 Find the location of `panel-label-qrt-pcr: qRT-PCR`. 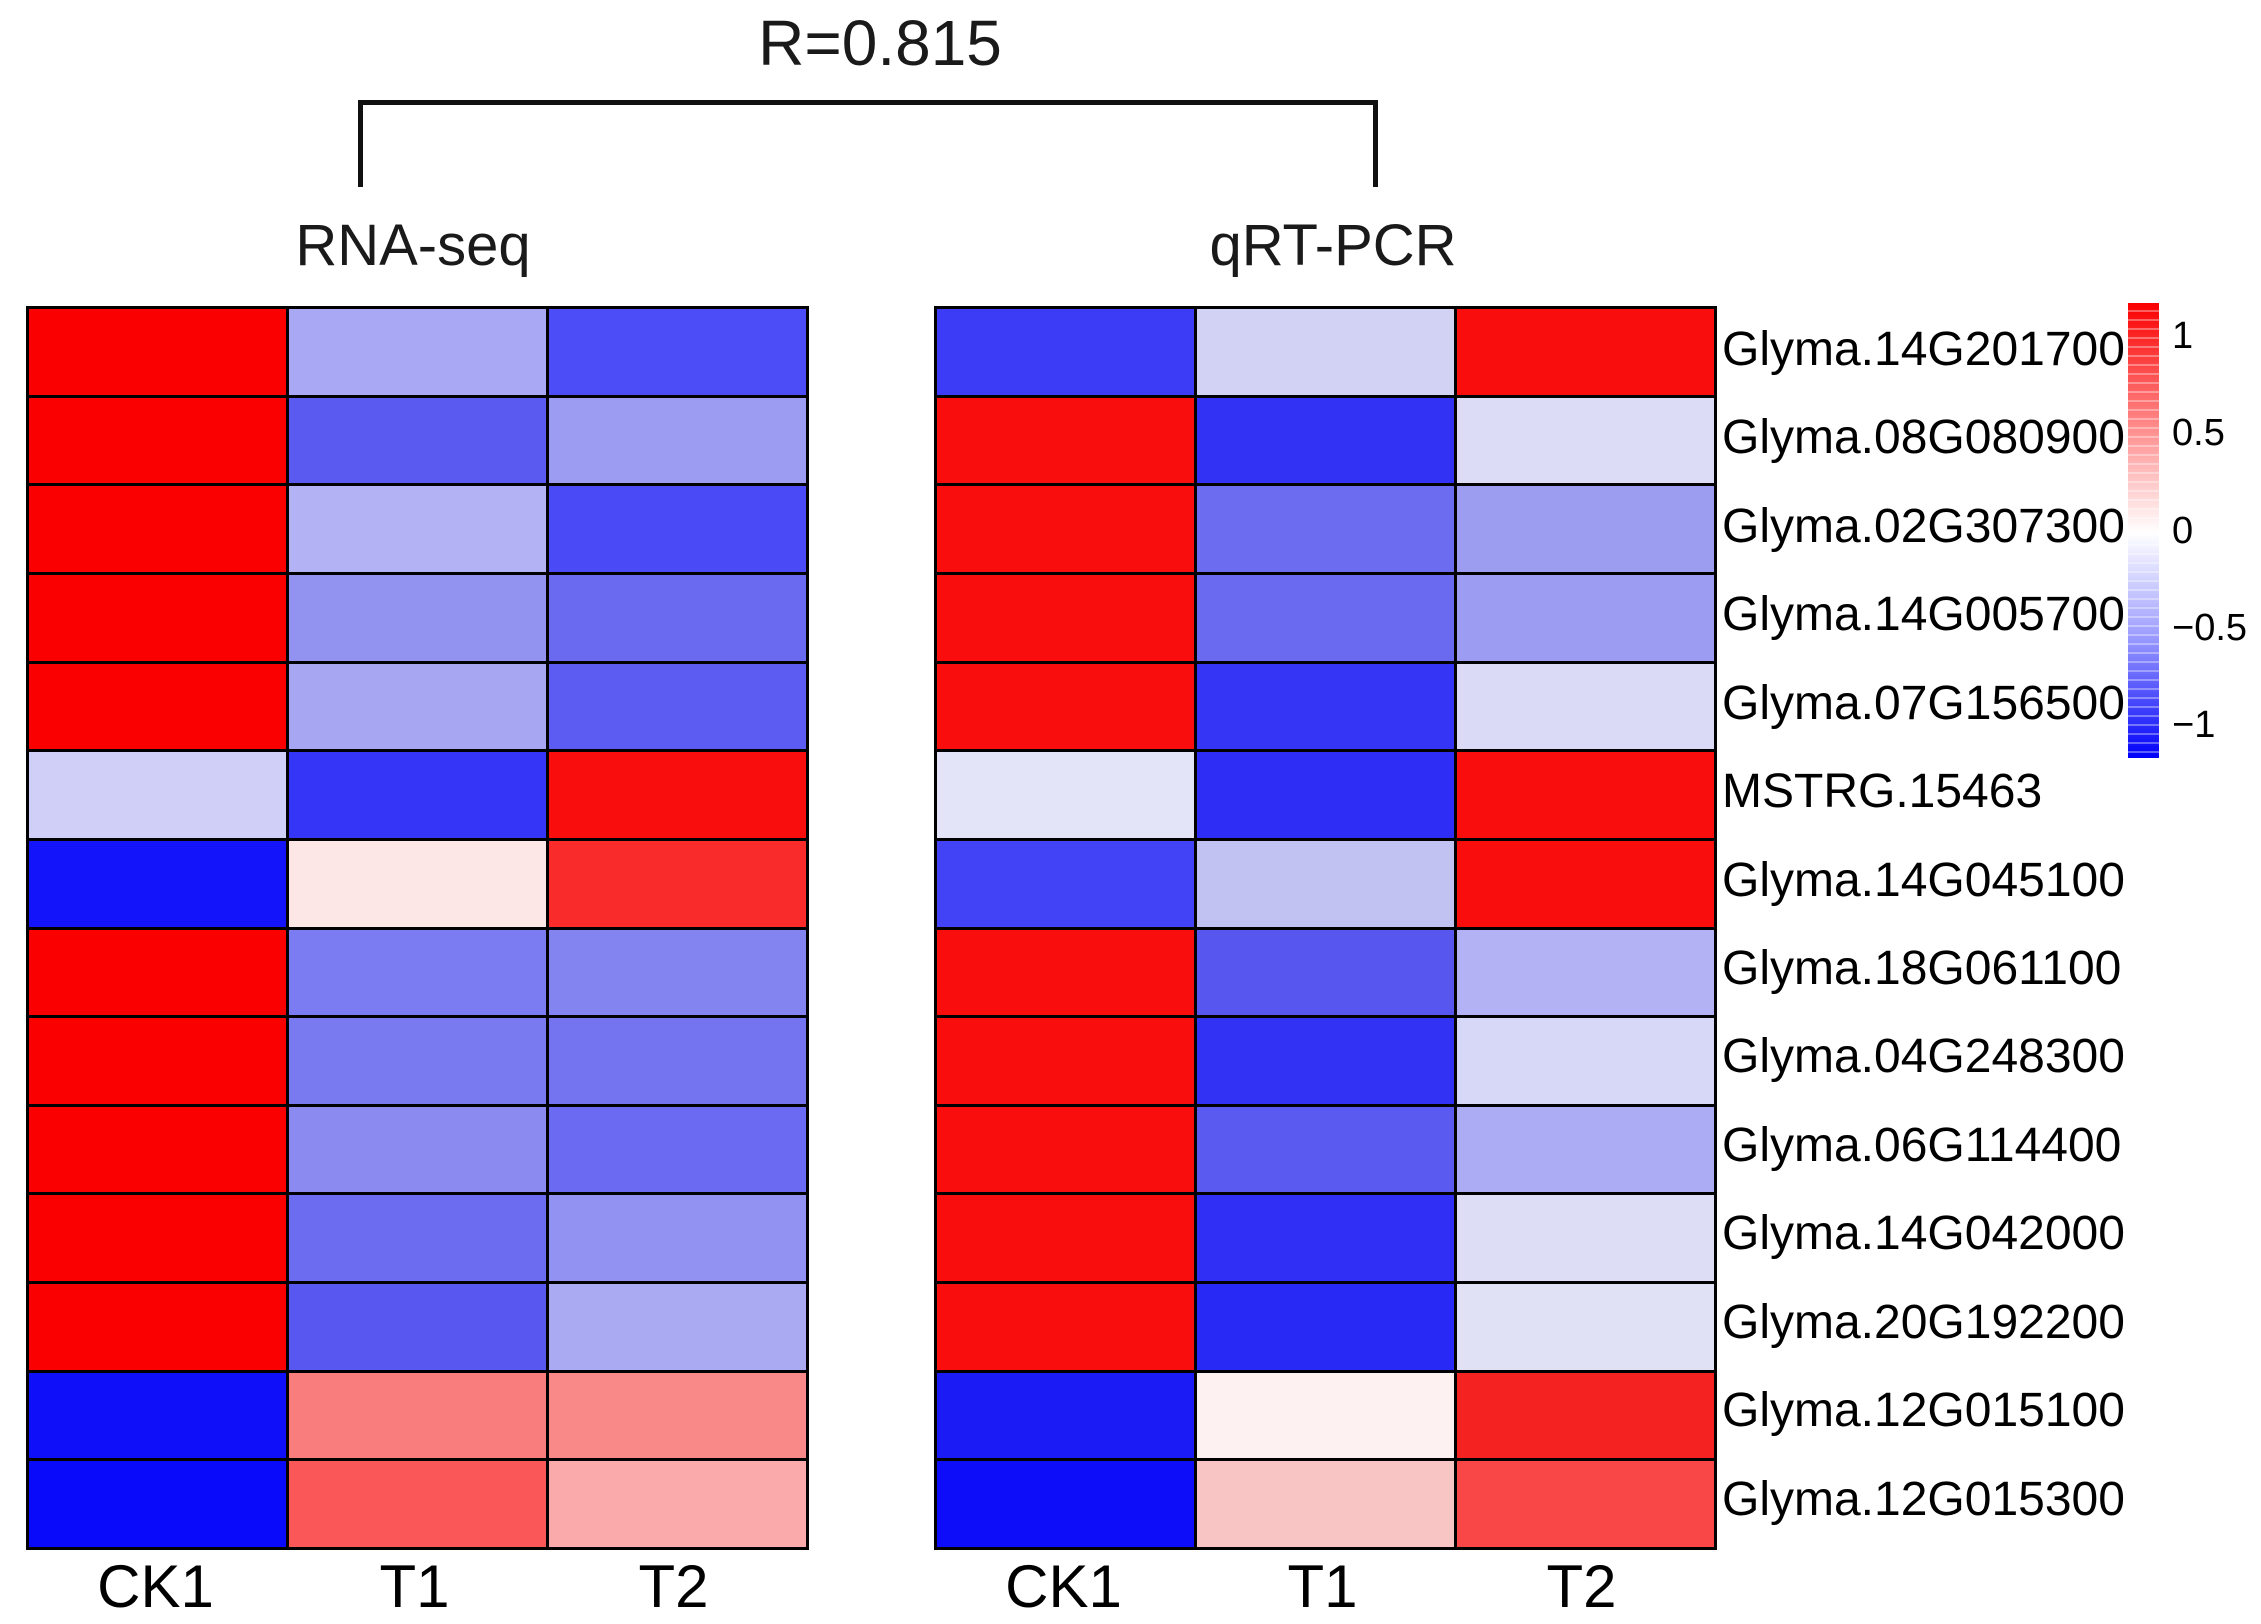

panel-label-qrt-pcr: qRT-PCR is located at coordinates (1333, 245).